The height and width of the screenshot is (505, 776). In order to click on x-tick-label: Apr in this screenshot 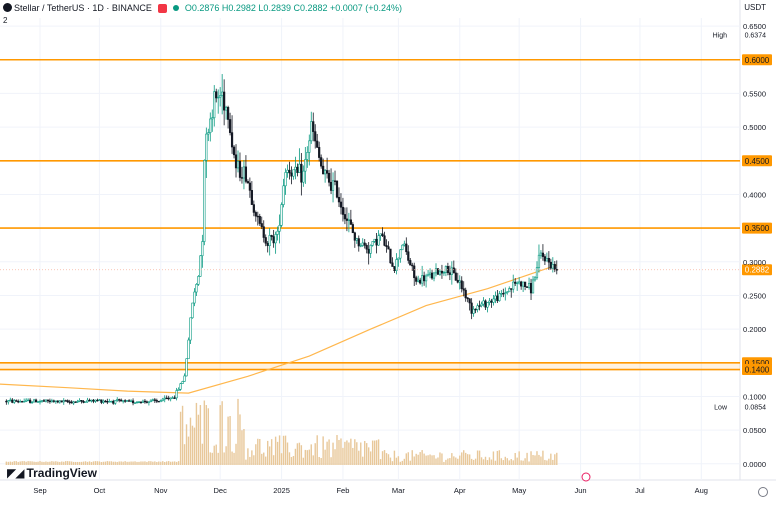, I will do `click(460, 490)`.